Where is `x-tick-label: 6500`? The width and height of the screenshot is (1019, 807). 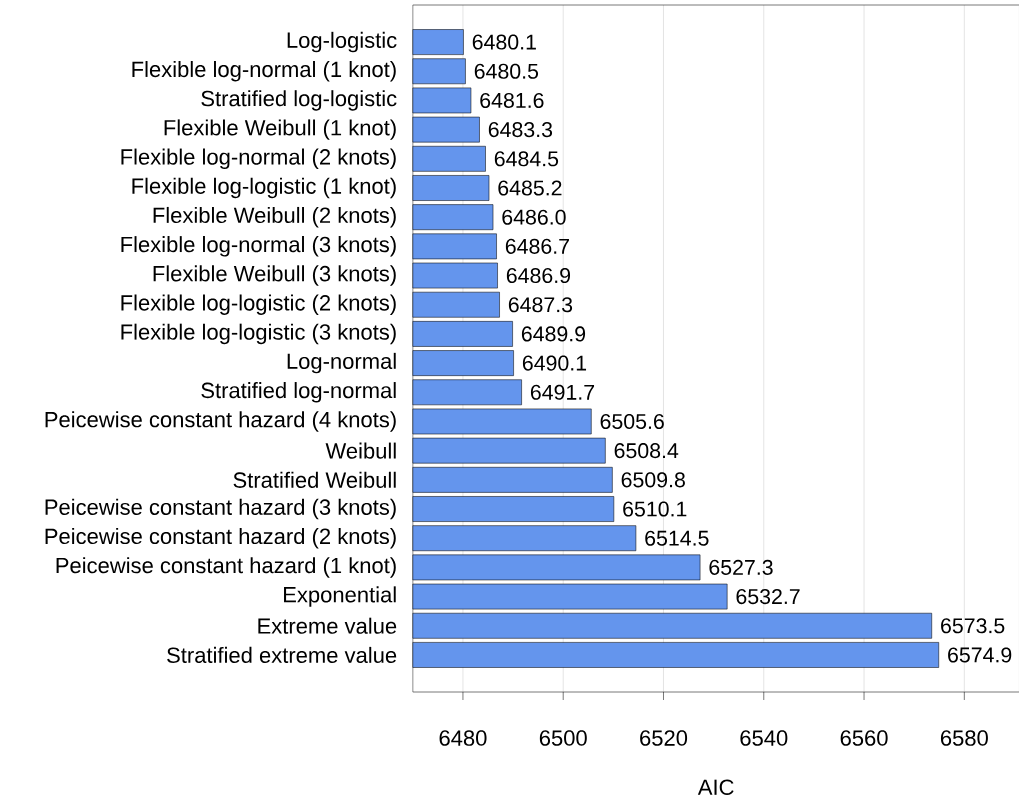 x-tick-label: 6500 is located at coordinates (563, 738).